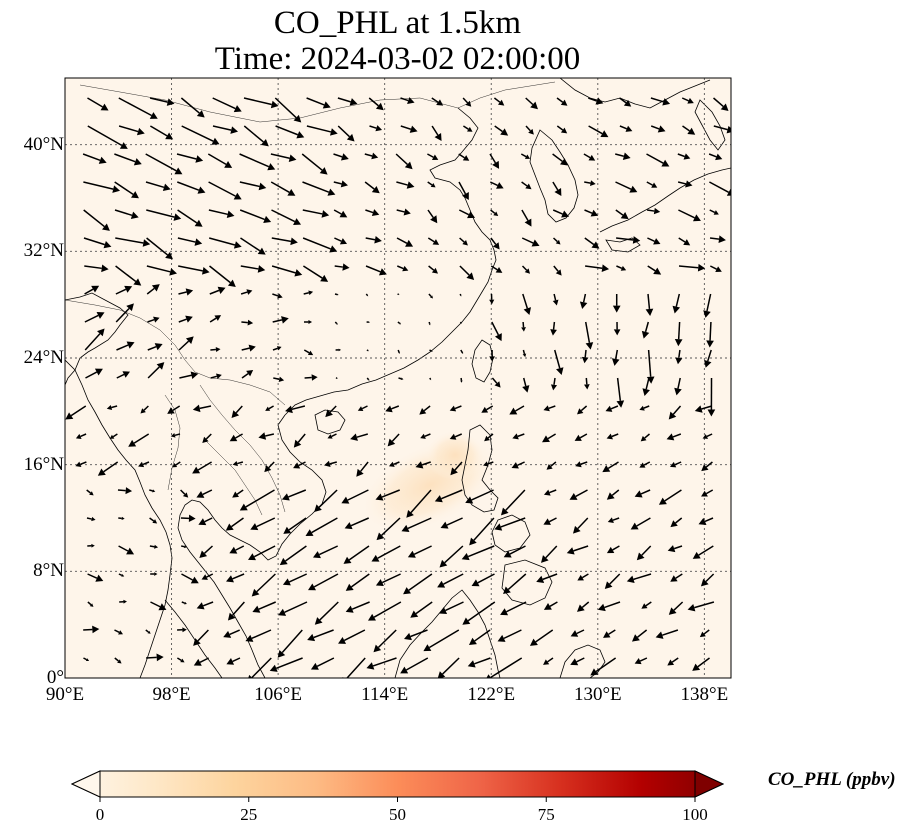 Image resolution: width=919 pixels, height=836 pixels. What do you see at coordinates (546, 814) in the screenshot?
I see `colorbar-tick-label: 75` at bounding box center [546, 814].